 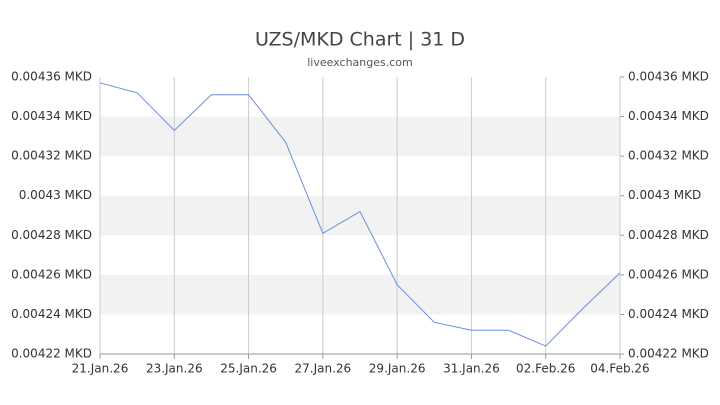 I want to click on y2-tick-label: 0.0043 MKD, so click(x=664, y=195).